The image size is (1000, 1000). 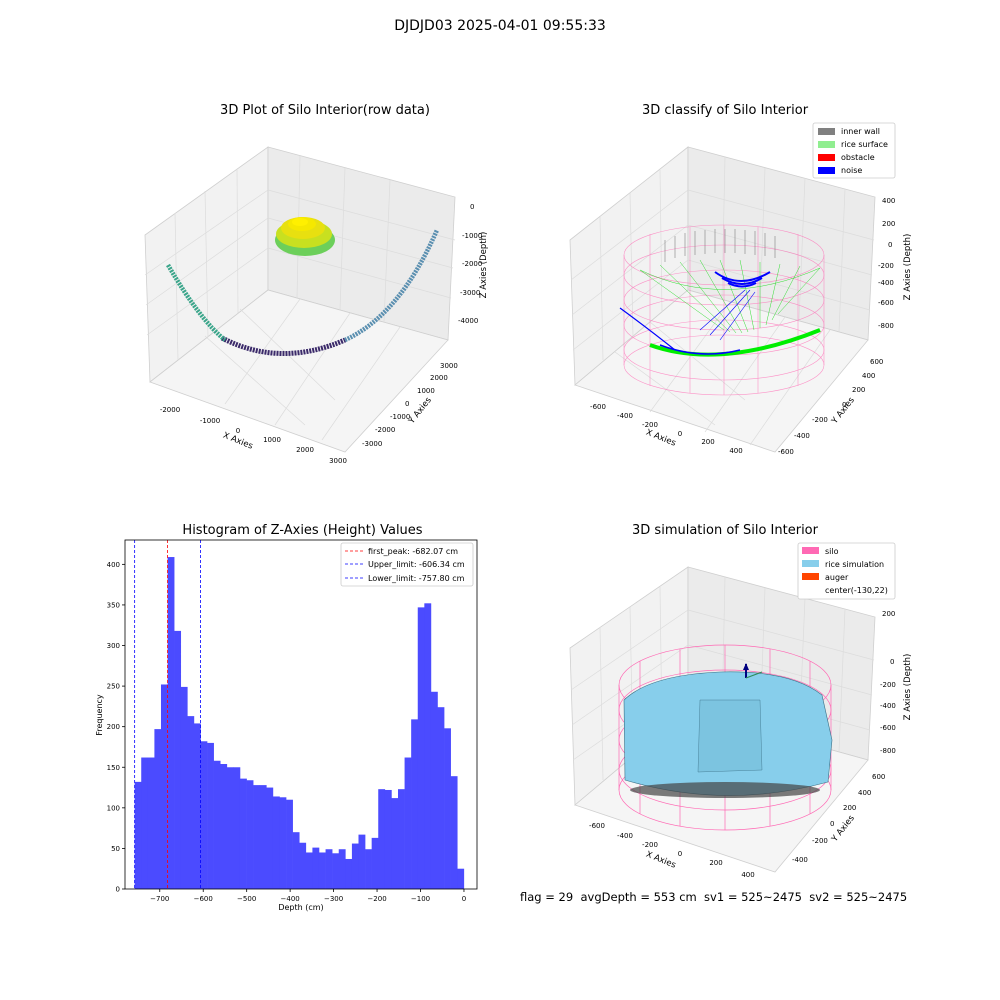 I want to click on p4-ztick-4: -600, so click(x=888, y=728).